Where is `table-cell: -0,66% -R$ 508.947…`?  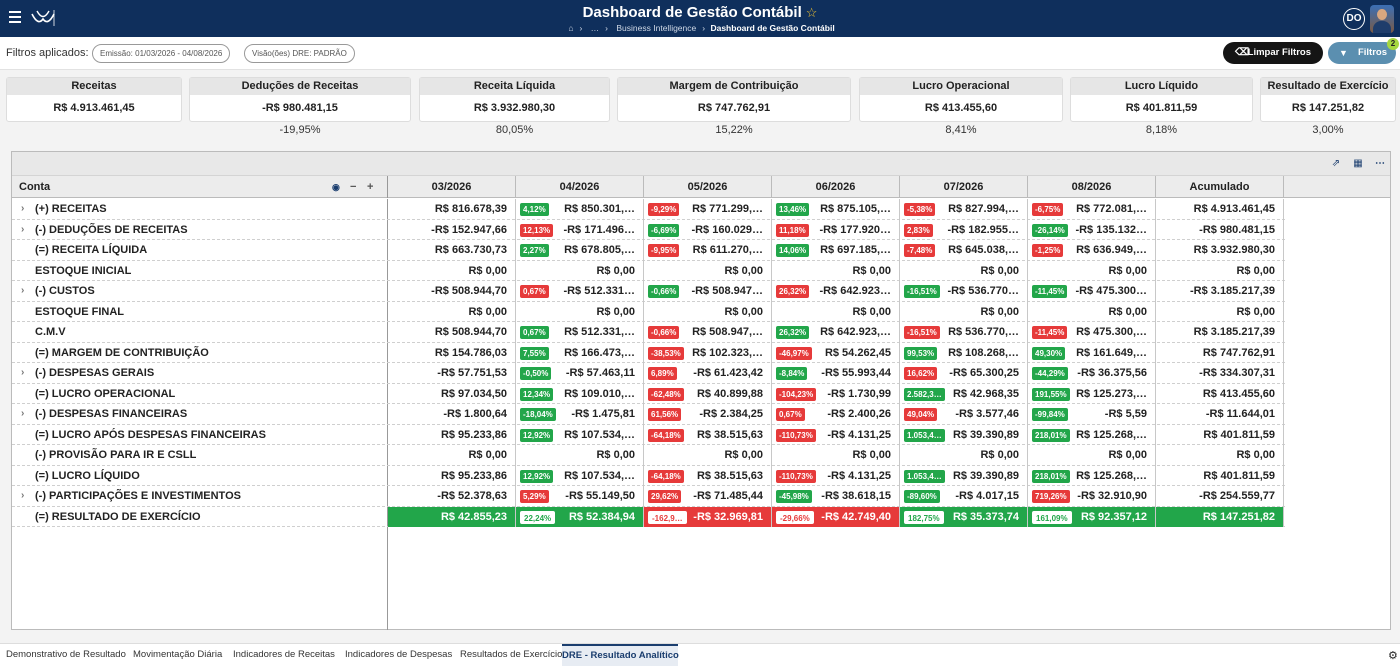
table-cell: -0,66% -R$ 508.947… is located at coordinates (708, 291).